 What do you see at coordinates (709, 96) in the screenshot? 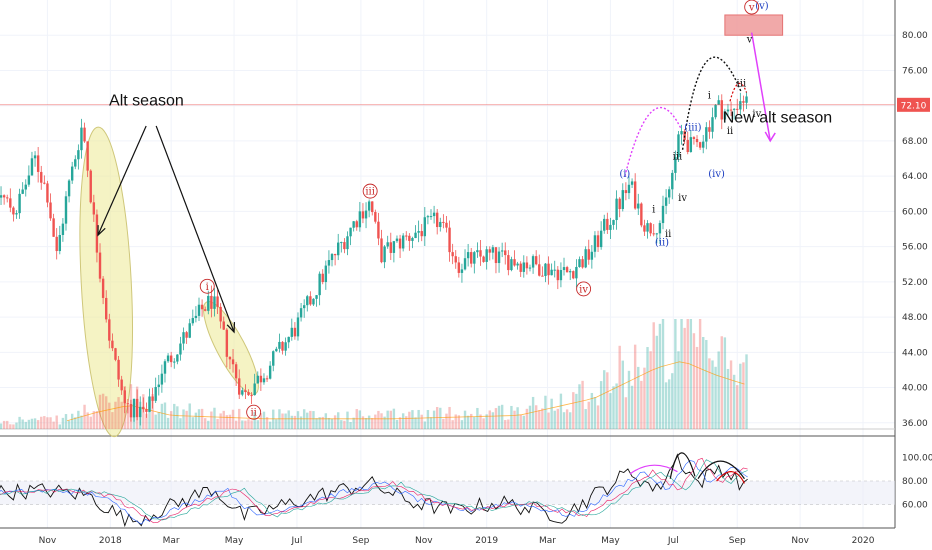
I see `wave-label: i` at bounding box center [709, 96].